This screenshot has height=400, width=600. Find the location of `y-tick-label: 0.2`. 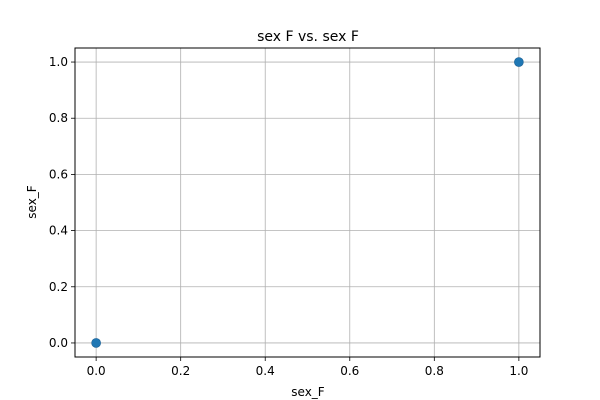

y-tick-label: 0.2 is located at coordinates (58, 287).